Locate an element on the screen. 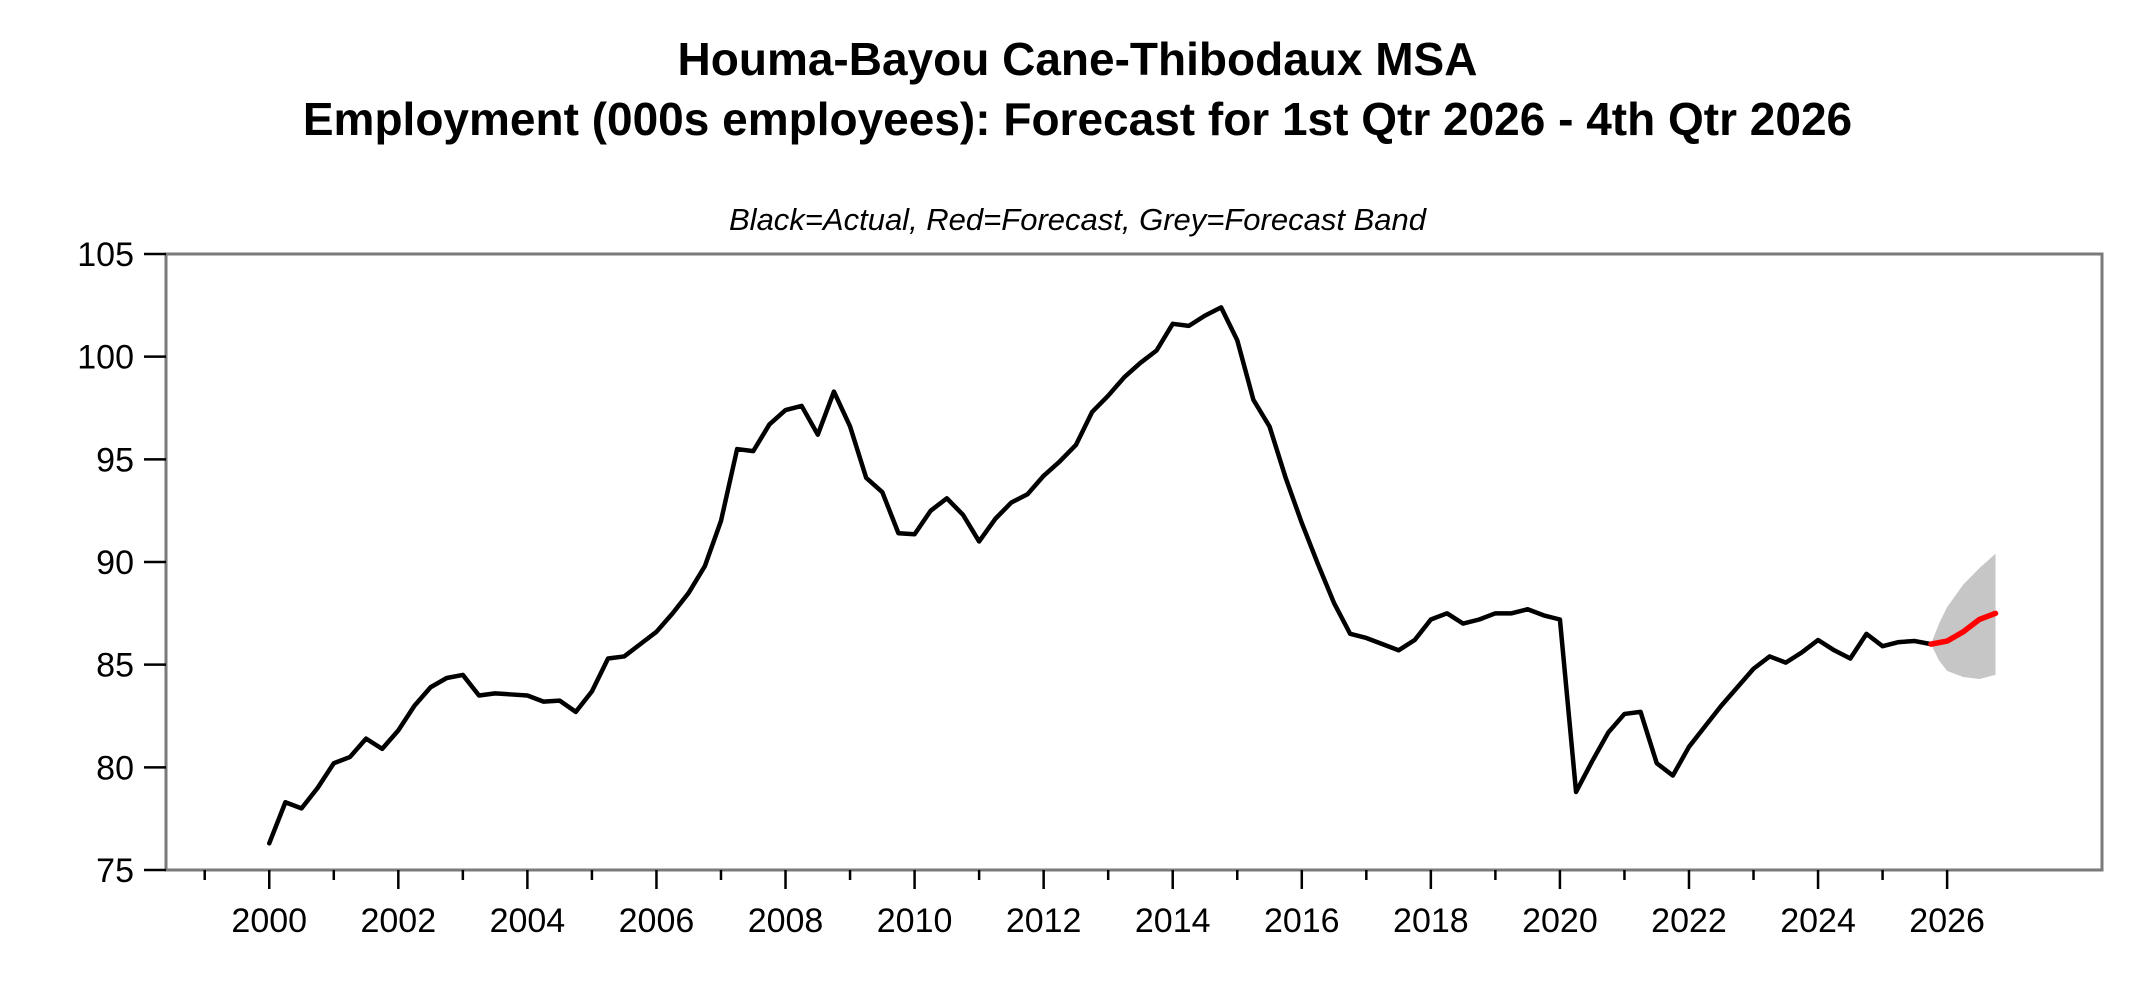 The image size is (2155, 981). forecast-series-line is located at coordinates (1963, 628).